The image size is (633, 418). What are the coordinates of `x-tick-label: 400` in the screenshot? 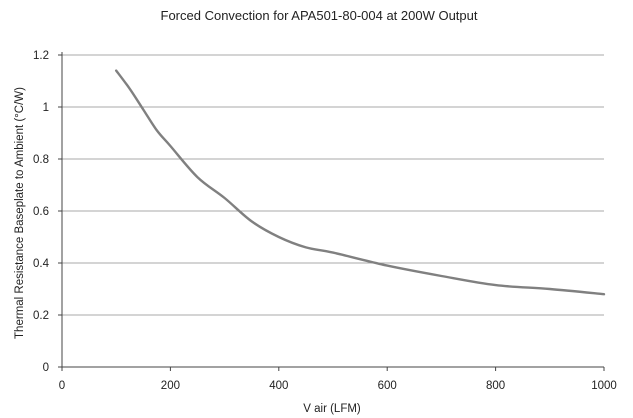 It's located at (278, 386).